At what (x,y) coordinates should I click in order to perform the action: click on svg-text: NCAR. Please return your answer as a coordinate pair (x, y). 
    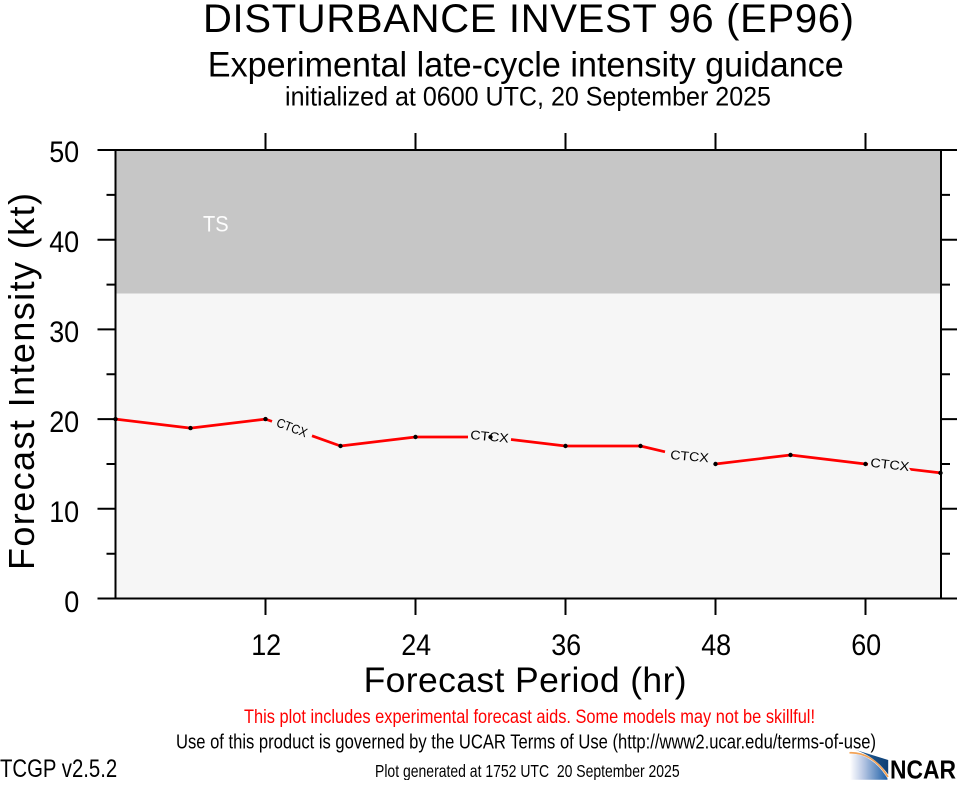
    Looking at the image, I should click on (923, 768).